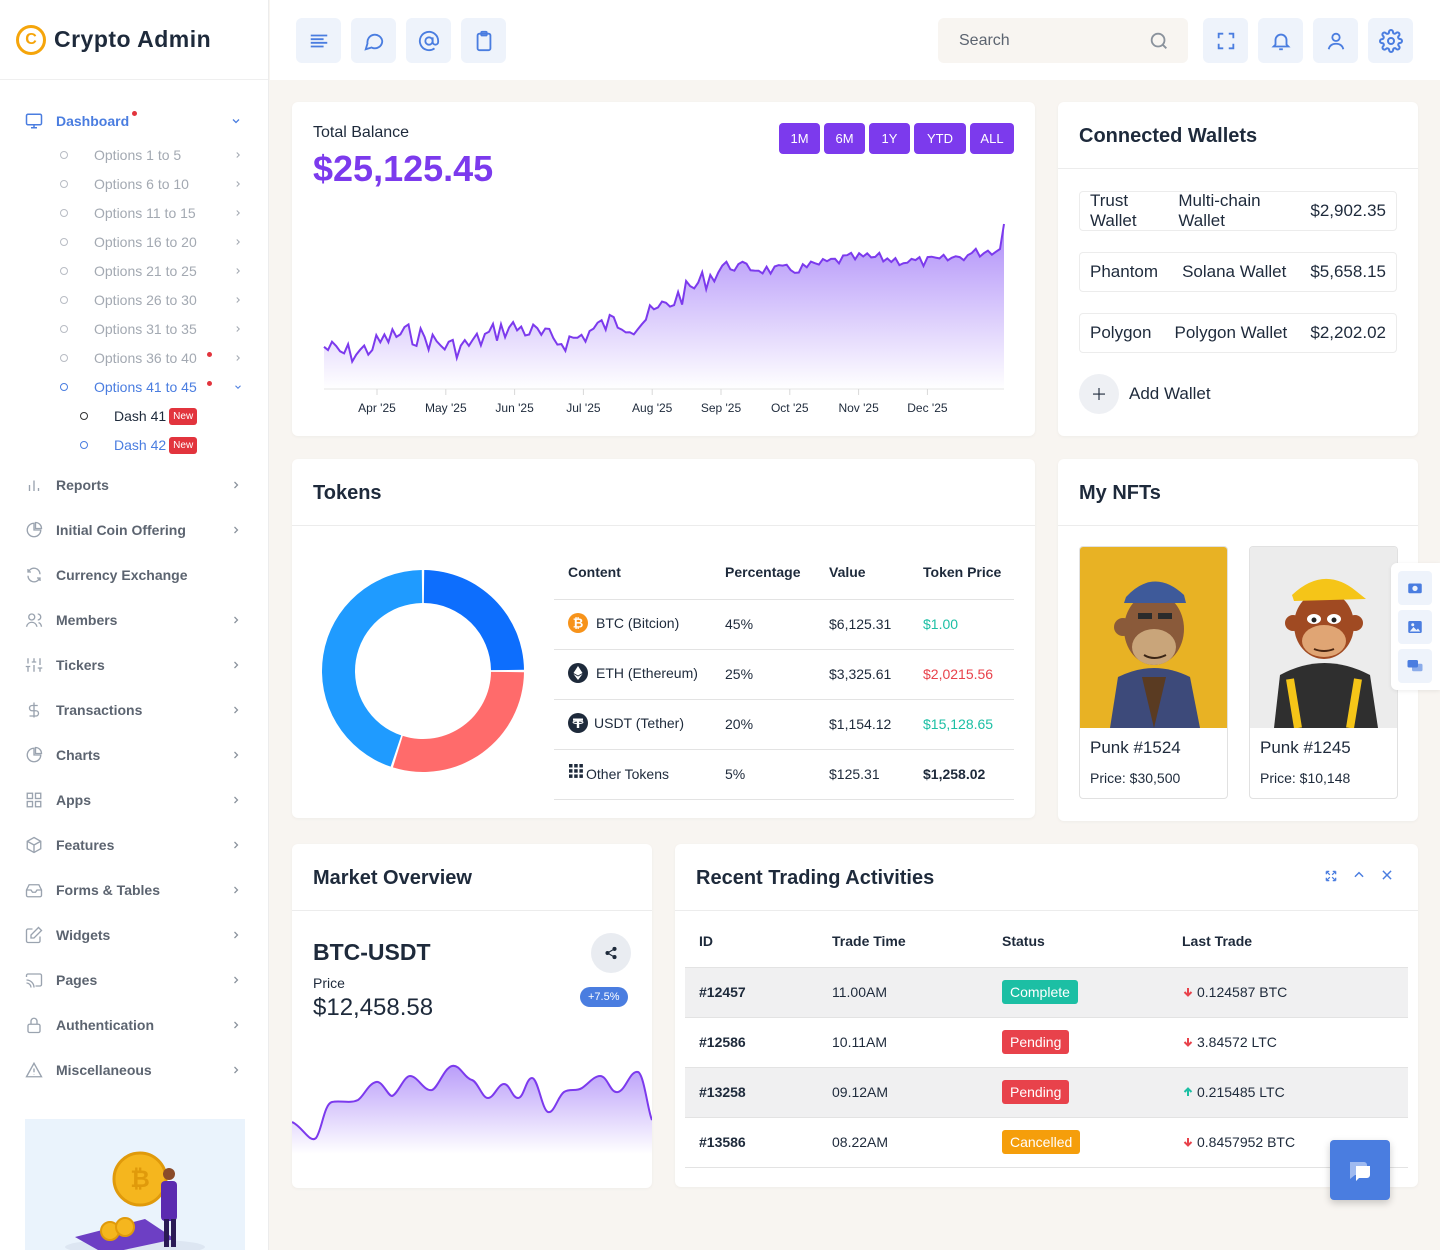 This screenshot has height=1250, width=1440. I want to click on sidebar-item-currency-exchange: Currency Exchange, so click(134, 575).